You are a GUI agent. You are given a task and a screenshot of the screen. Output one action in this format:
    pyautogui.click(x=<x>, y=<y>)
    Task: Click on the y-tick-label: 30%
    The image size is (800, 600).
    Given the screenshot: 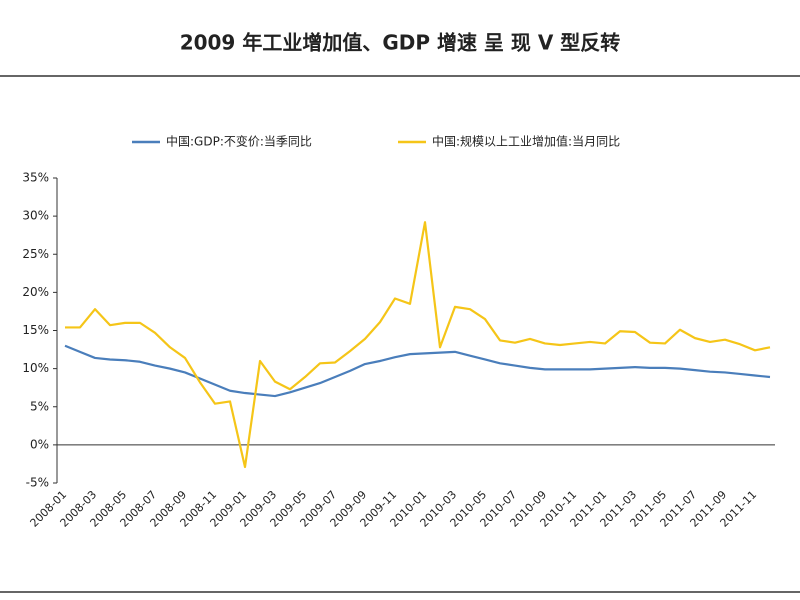 What is the action you would take?
    pyautogui.click(x=35, y=216)
    